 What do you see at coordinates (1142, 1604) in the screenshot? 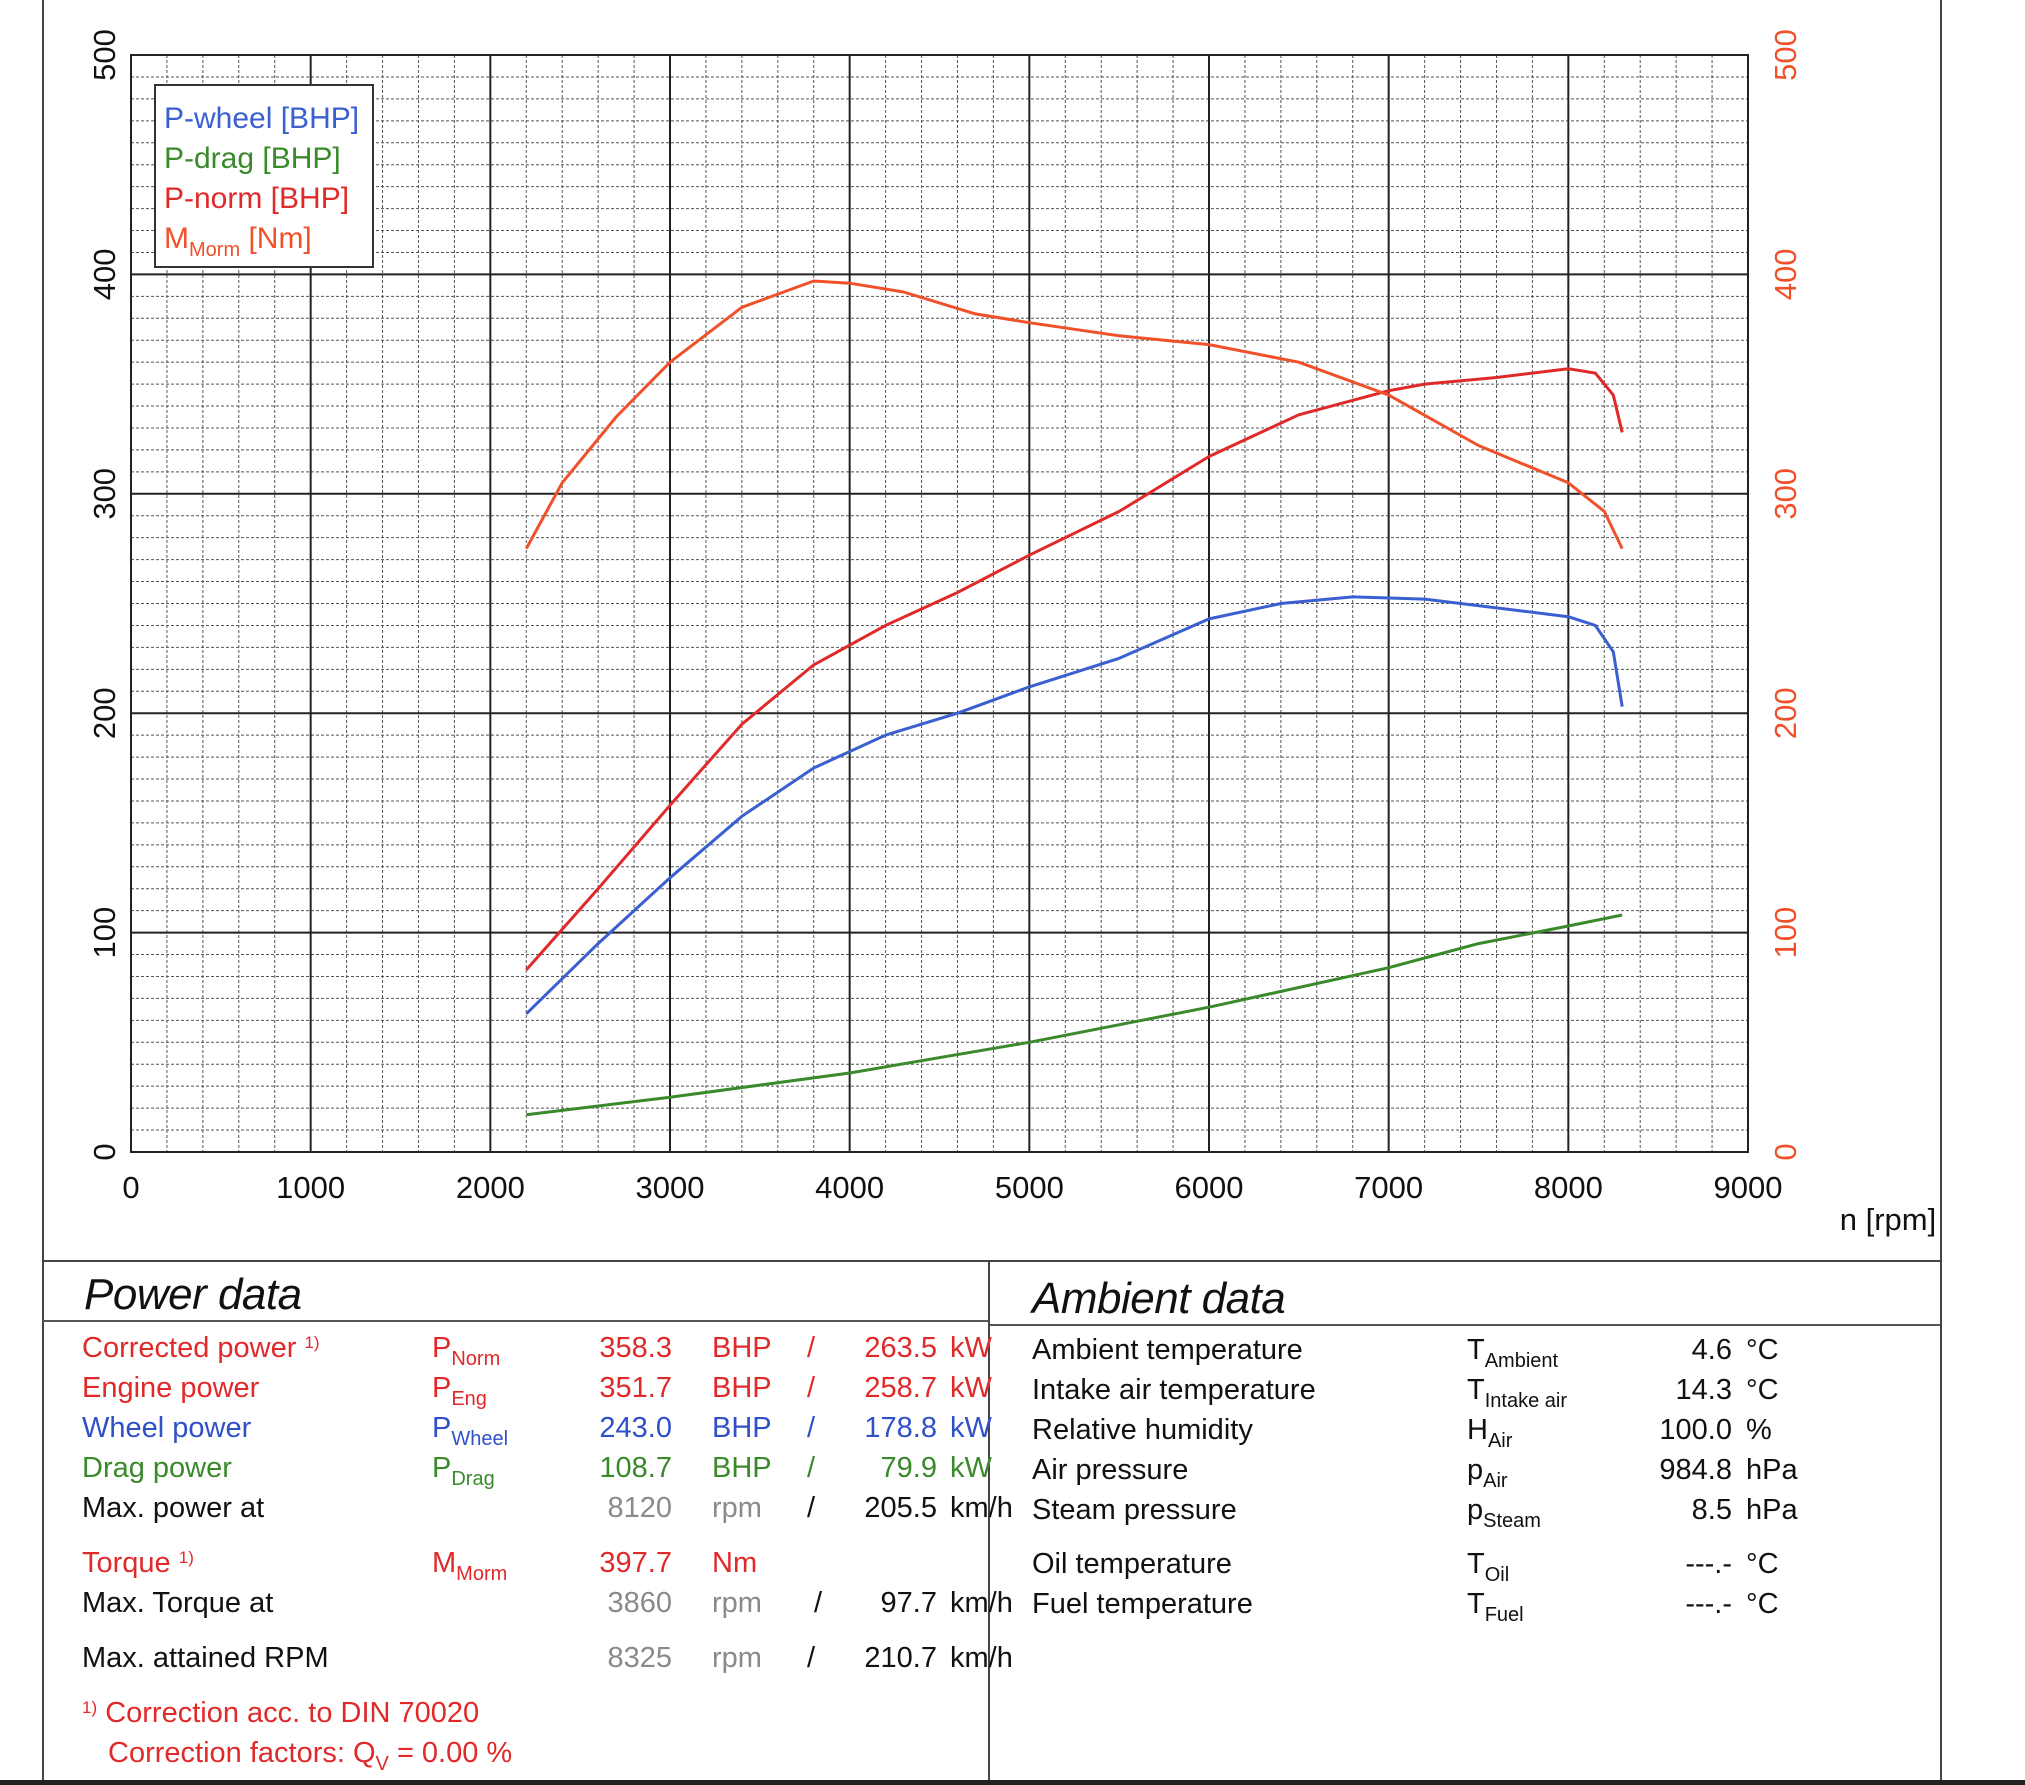
I see `ambient-label: Fuel temperature` at bounding box center [1142, 1604].